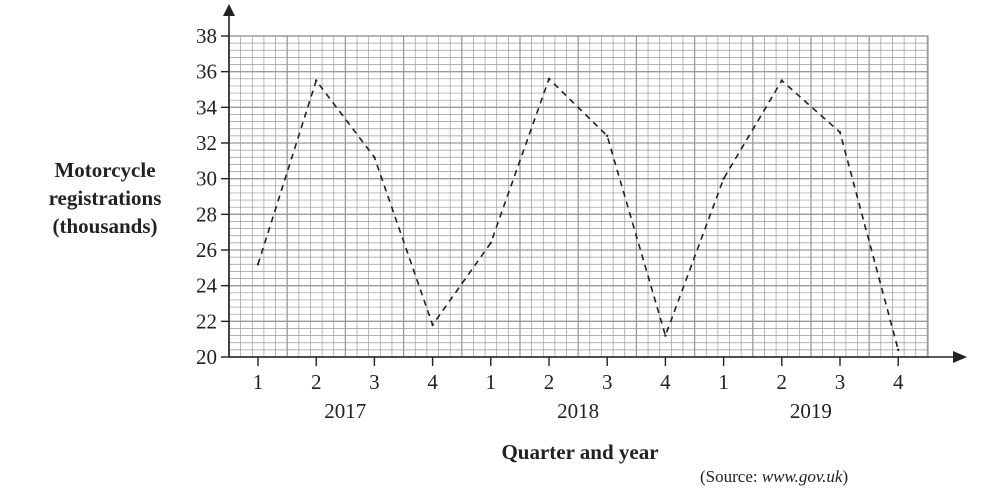  Describe the element at coordinates (206, 321) in the screenshot. I see `y-tick-label: 22` at that location.